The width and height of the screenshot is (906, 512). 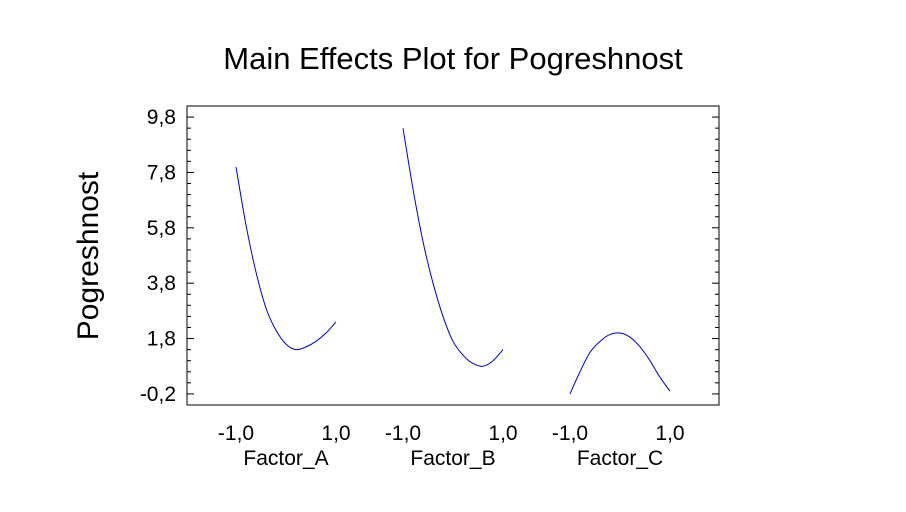 I want to click on effect-line-factor-a, so click(x=286, y=258).